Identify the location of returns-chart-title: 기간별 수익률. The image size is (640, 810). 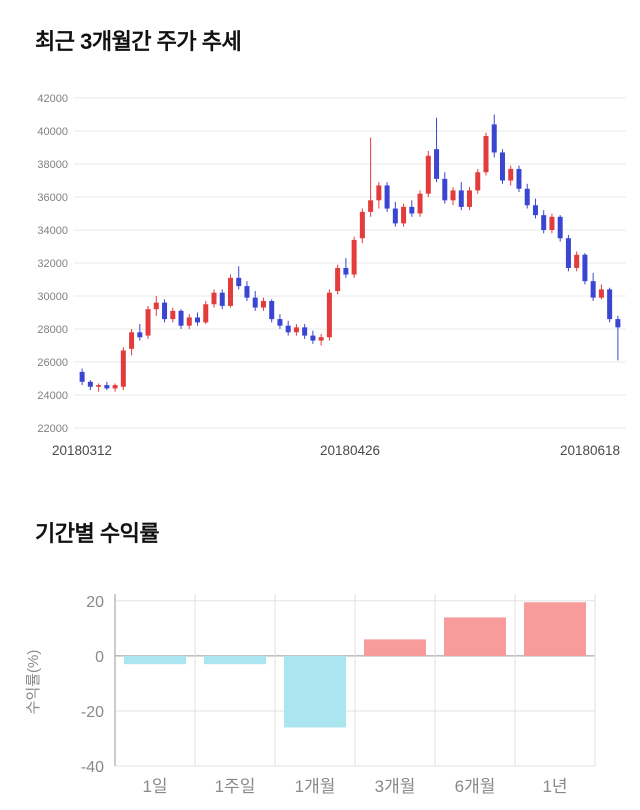
(97, 533).